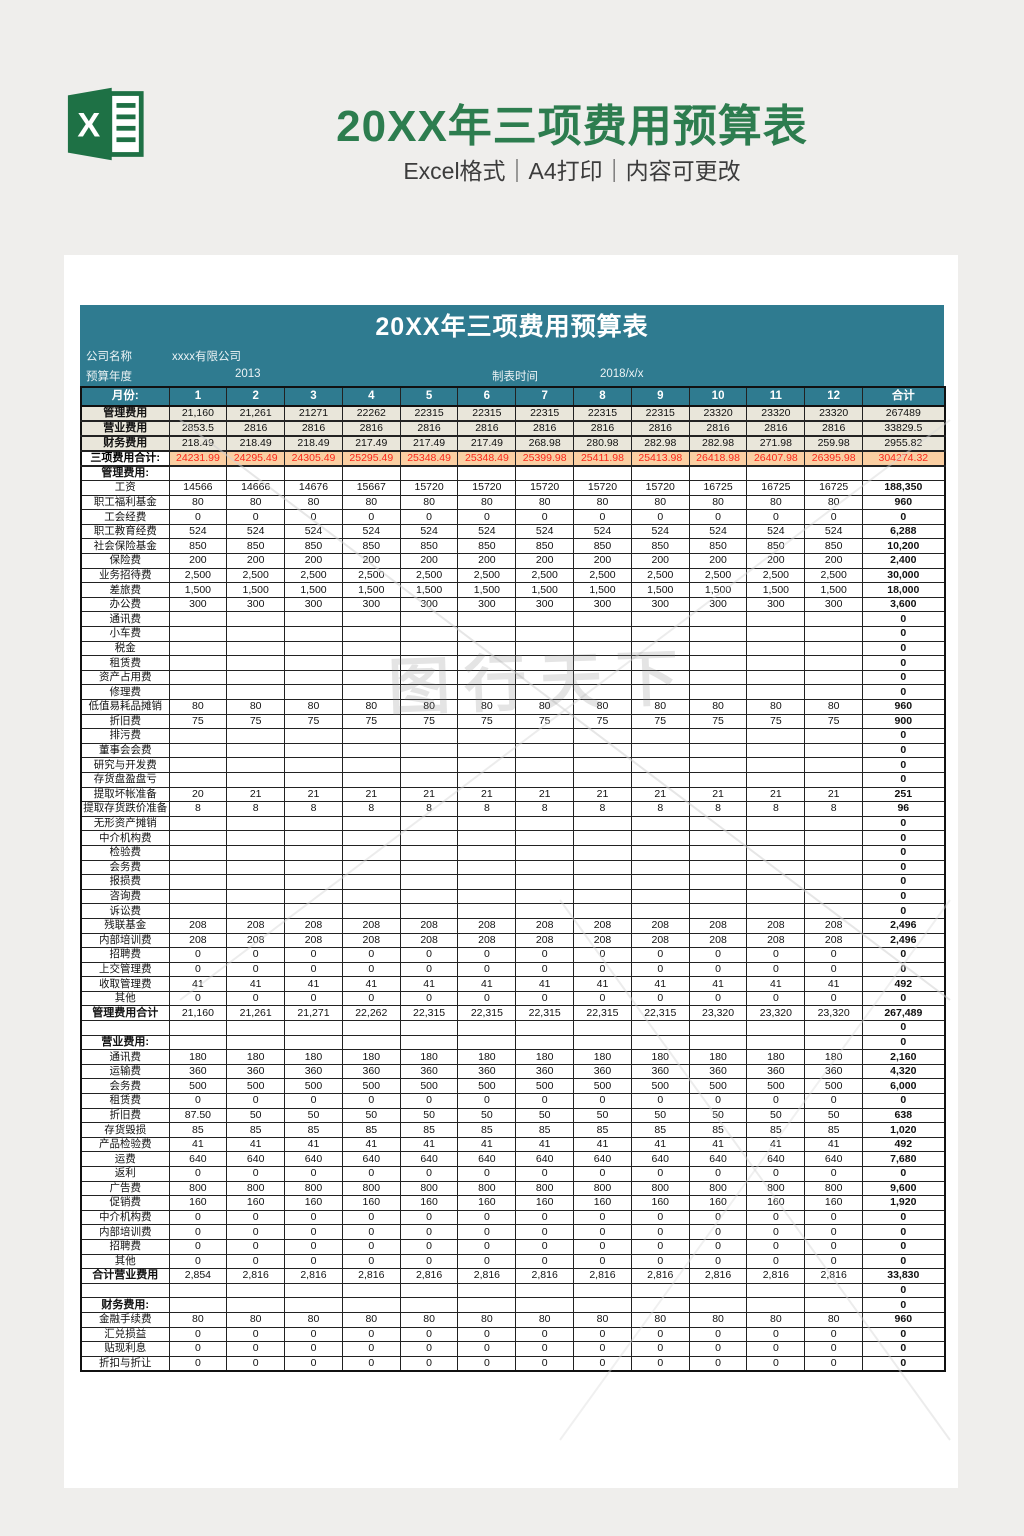 The width and height of the screenshot is (1024, 1536). Describe the element at coordinates (125, 1174) in the screenshot. I see `row-label-cell: 返利` at that location.